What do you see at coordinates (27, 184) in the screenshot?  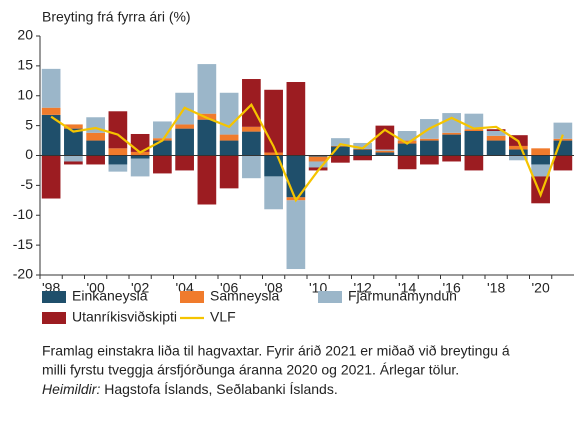 I see `y-tick-label: -5` at bounding box center [27, 184].